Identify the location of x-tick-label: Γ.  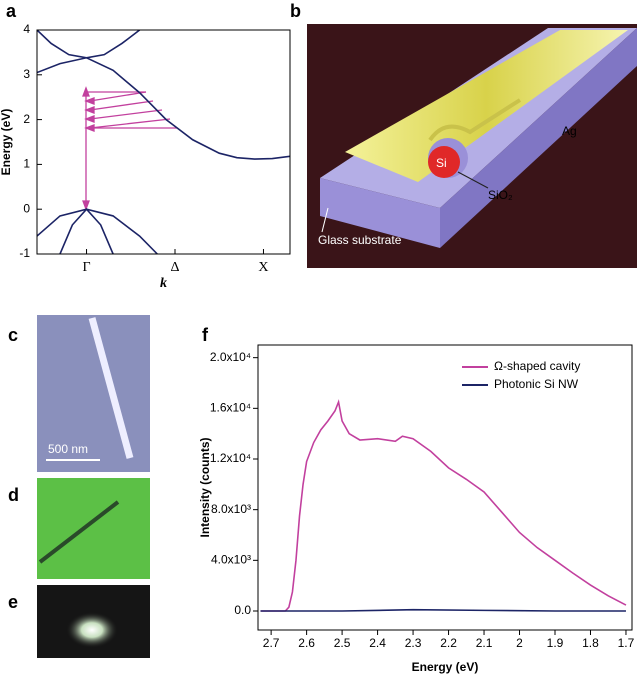
(86, 267).